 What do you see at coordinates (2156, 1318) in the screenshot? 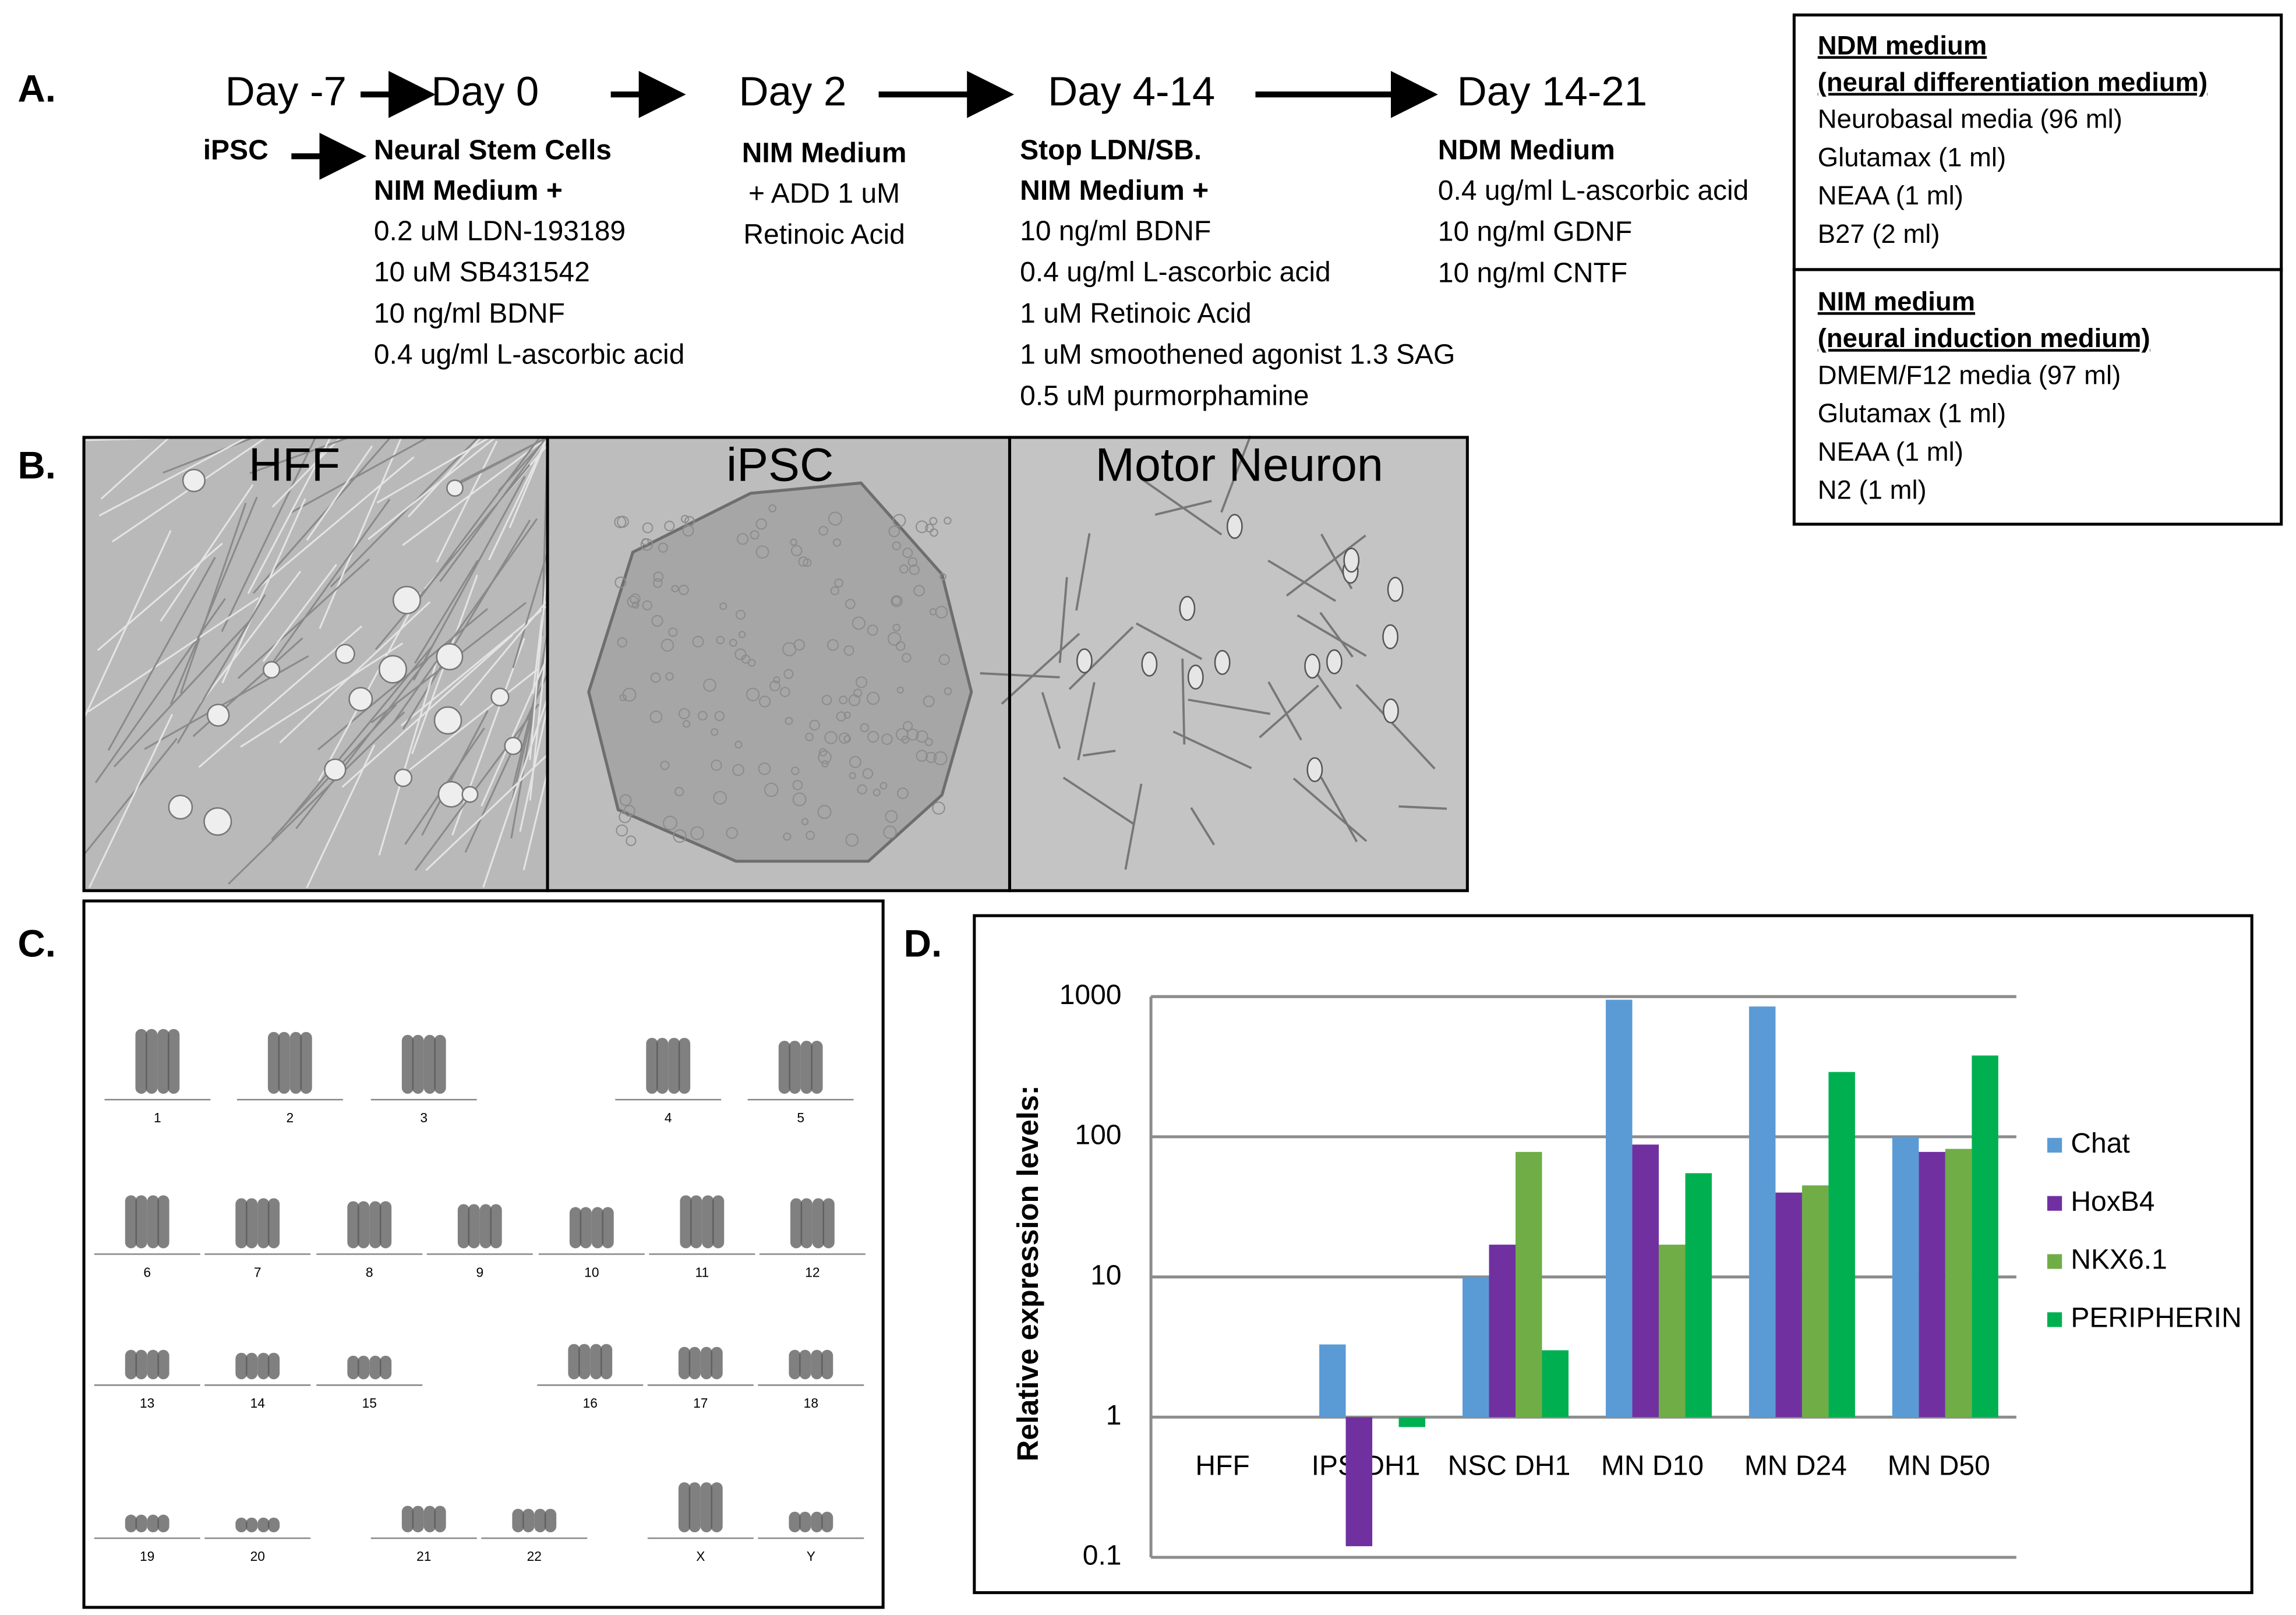
I see `legend-label: PERIPHERIN` at bounding box center [2156, 1318].